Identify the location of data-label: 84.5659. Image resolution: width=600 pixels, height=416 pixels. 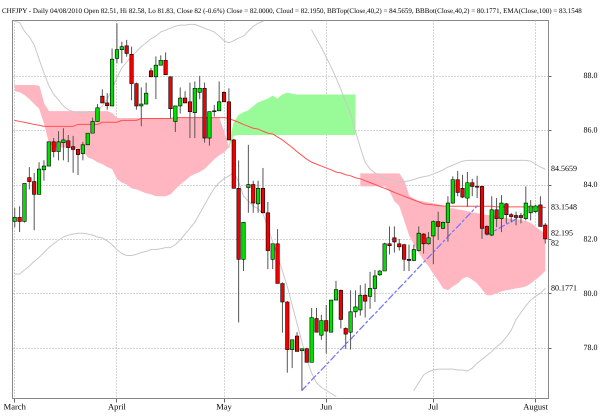
(564, 169).